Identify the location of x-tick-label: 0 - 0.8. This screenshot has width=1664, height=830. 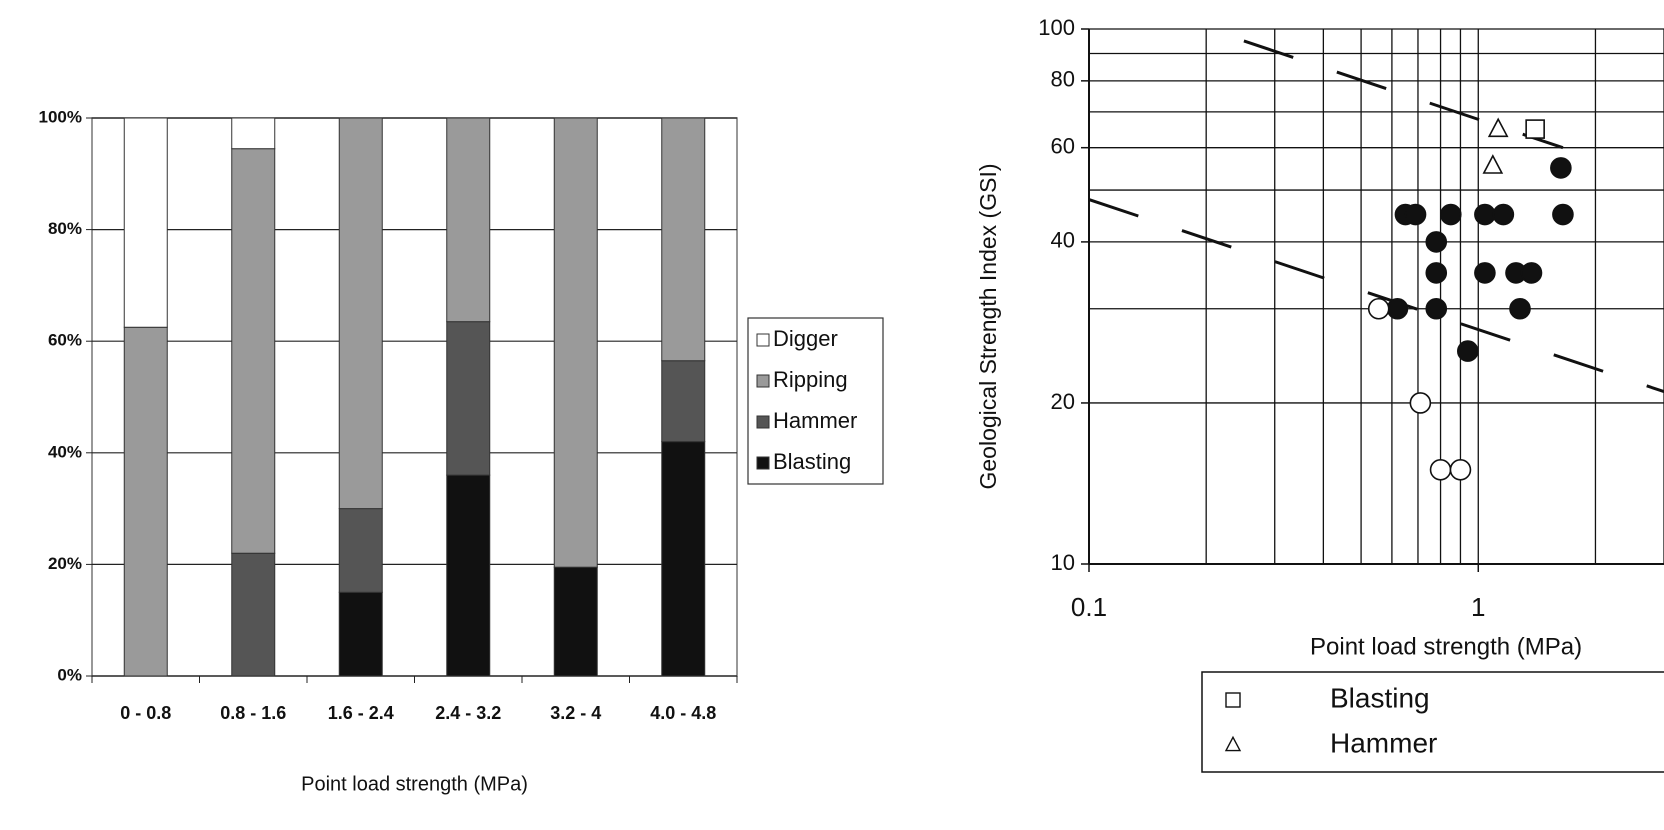
(145, 713).